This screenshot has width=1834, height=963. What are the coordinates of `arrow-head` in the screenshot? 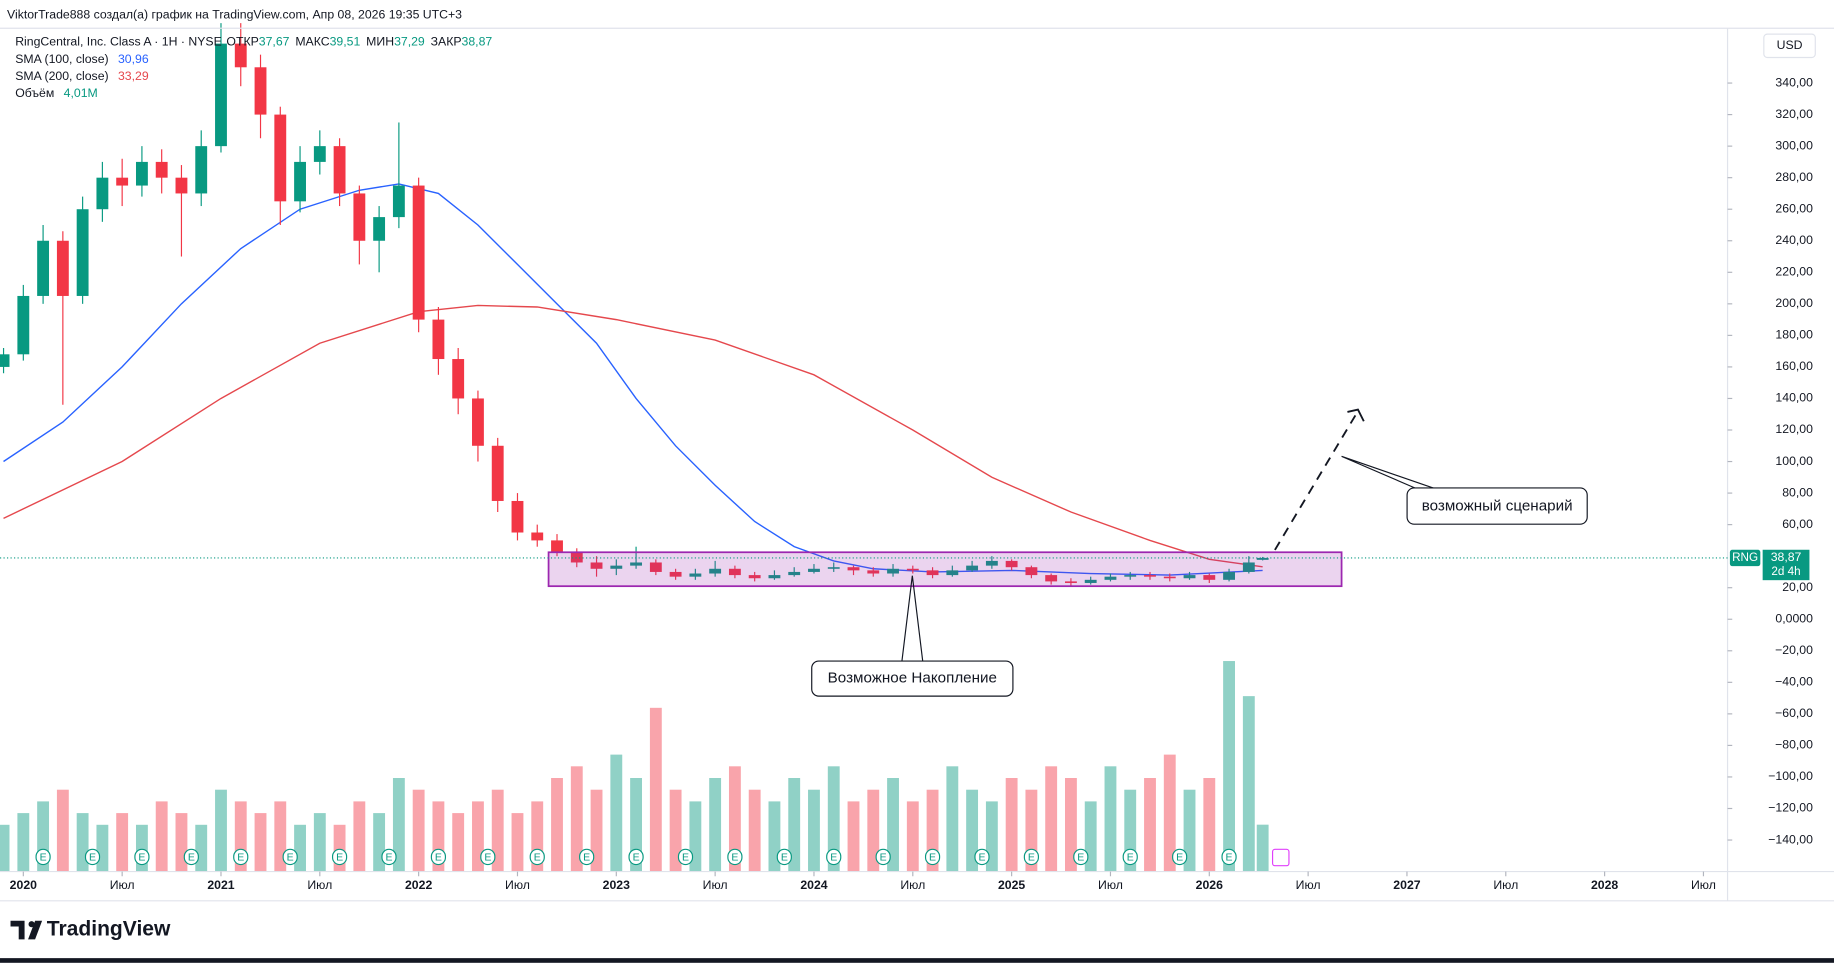 It's located at (1356, 415).